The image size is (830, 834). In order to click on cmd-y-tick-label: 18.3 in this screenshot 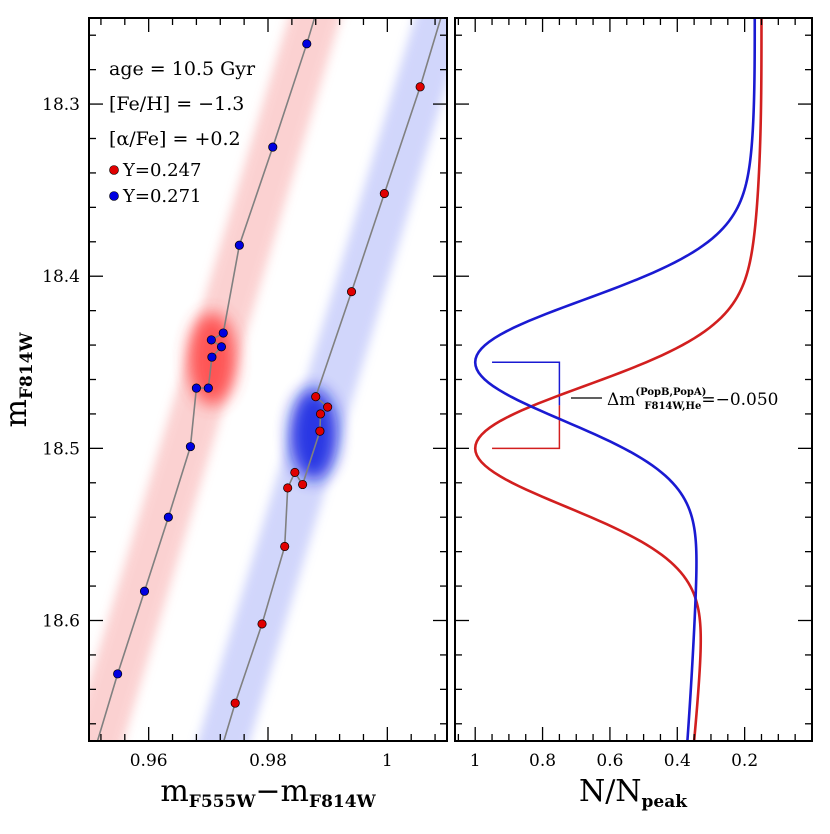, I will do `click(61, 105)`.